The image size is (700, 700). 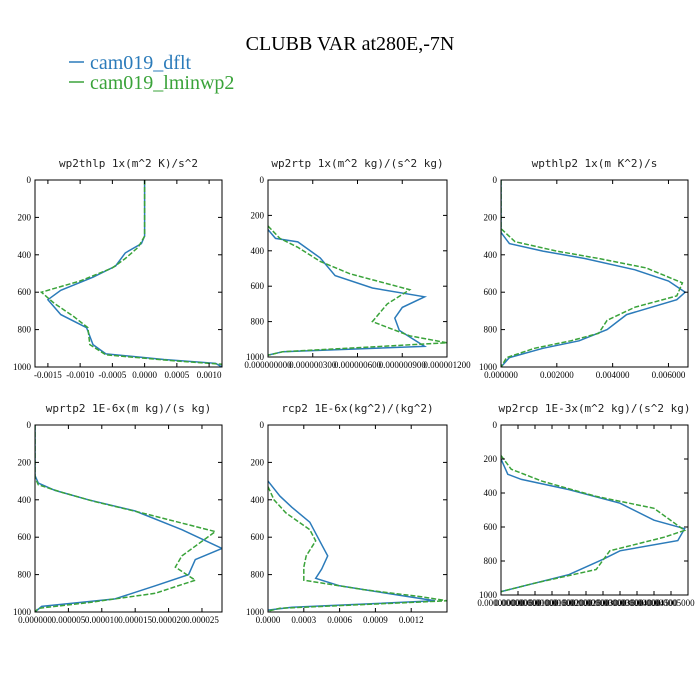 What do you see at coordinates (102, 620) in the screenshot?
I see `x-tick-label: 0.000010` at bounding box center [102, 620].